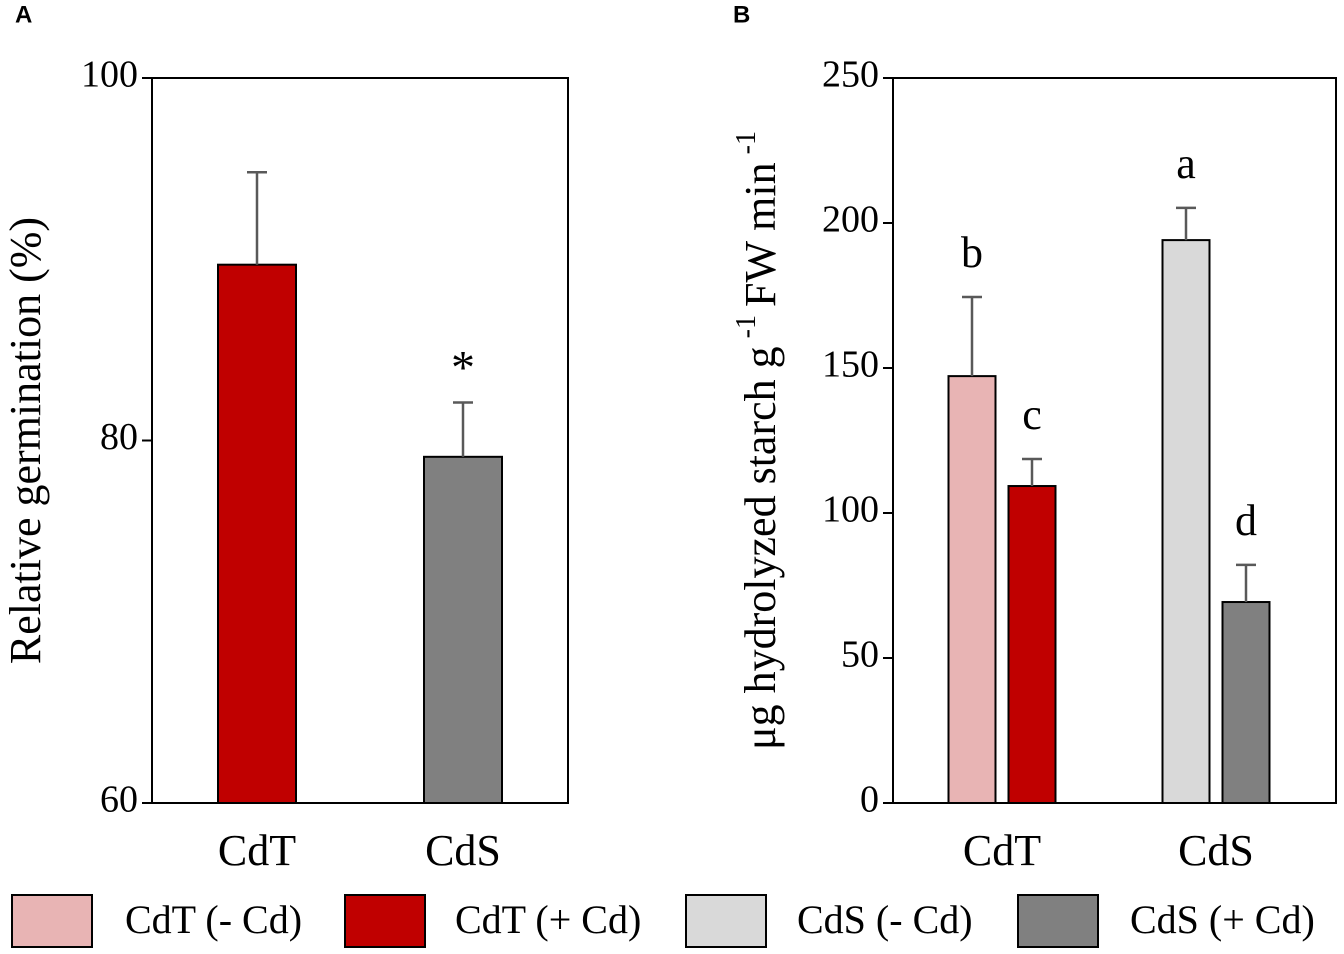 This screenshot has height=954, width=1344. Describe the element at coordinates (119, 437) in the screenshot. I see `y-tick-label: 80` at that location.